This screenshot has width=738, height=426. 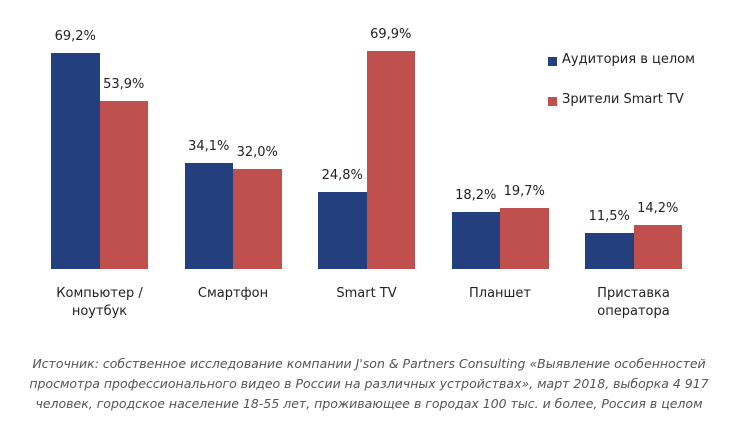 I want to click on value-label: 32,0%, so click(x=257, y=153).